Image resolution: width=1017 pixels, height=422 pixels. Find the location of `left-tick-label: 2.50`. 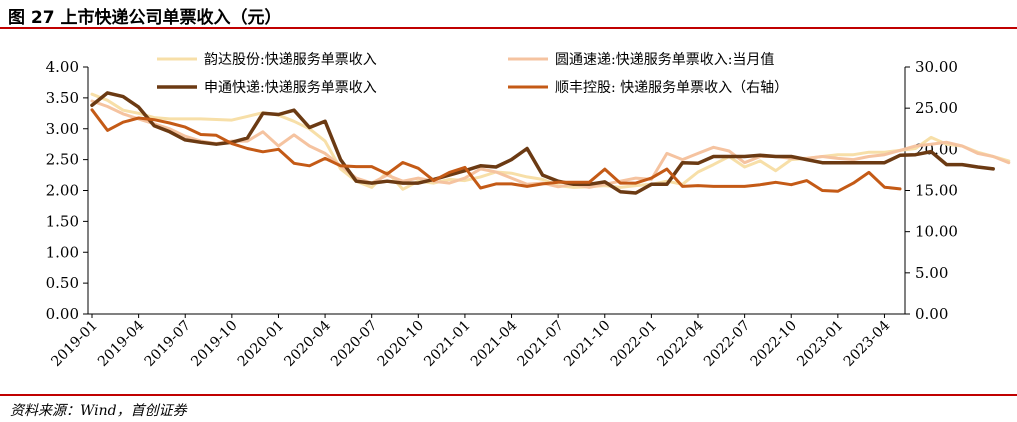

left-tick-label: 2.50 is located at coordinates (62, 160).